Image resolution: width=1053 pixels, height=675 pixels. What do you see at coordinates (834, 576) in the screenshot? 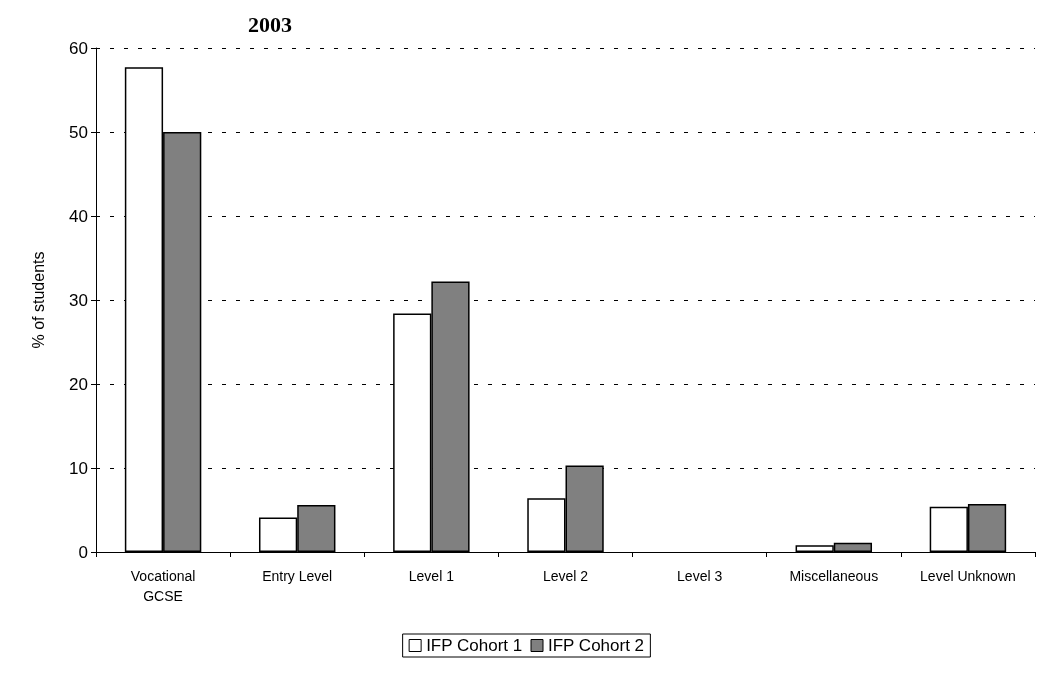
I see `x-tick-label: Miscellaneous` at bounding box center [834, 576].